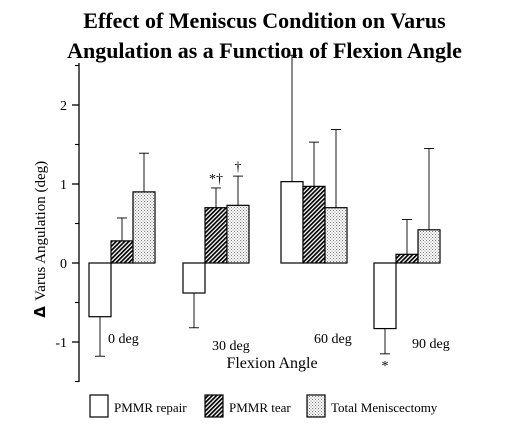 This screenshot has height=425, width=529. I want to click on y-tick-label: -1, so click(61, 343).